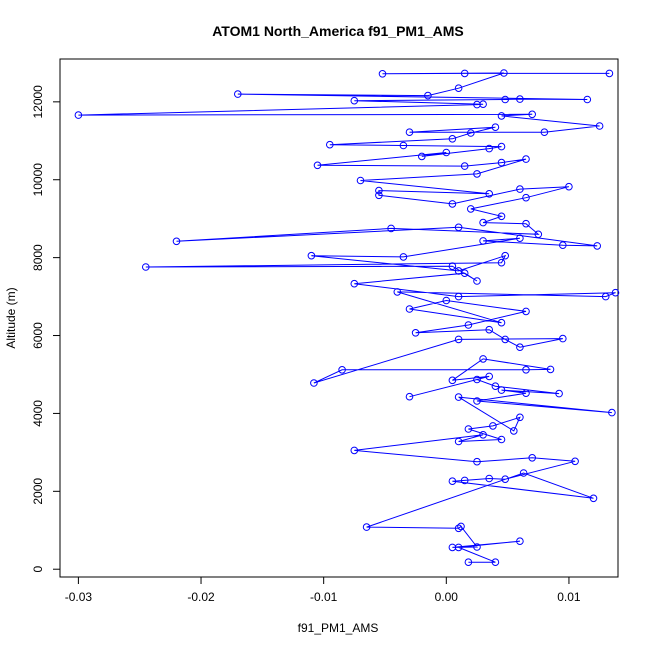 This screenshot has height=650, width=650. I want to click on y-tick-label: 0, so click(38, 569).